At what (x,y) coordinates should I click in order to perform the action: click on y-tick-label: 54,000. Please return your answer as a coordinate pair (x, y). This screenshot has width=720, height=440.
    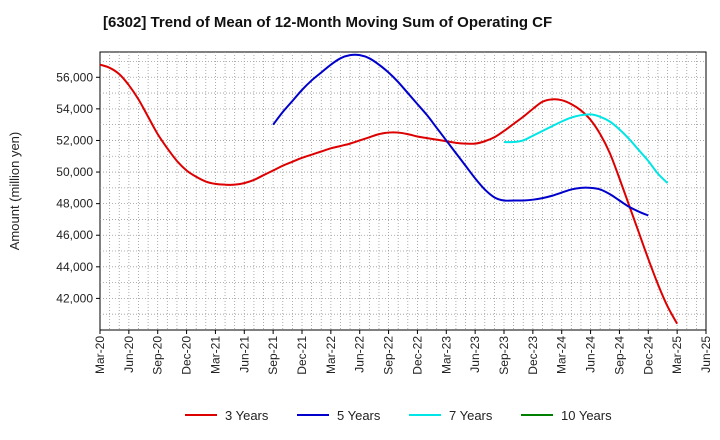
    Looking at the image, I should click on (74, 109).